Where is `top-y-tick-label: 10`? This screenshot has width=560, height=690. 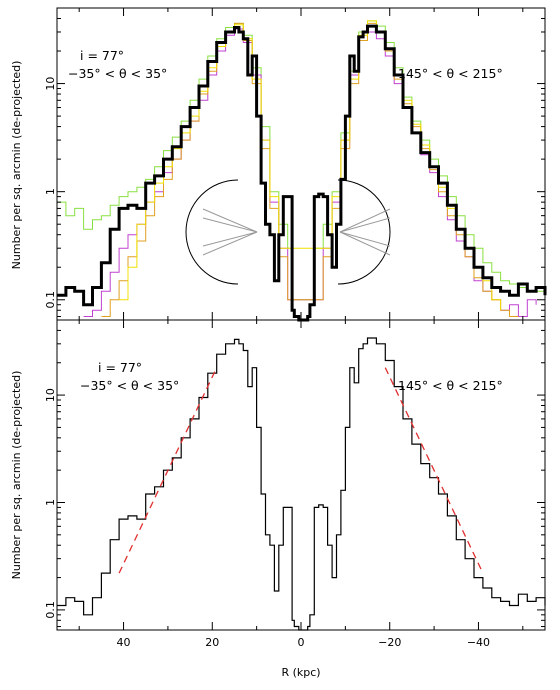
top-y-tick-label: 10 is located at coordinates (50, 84).